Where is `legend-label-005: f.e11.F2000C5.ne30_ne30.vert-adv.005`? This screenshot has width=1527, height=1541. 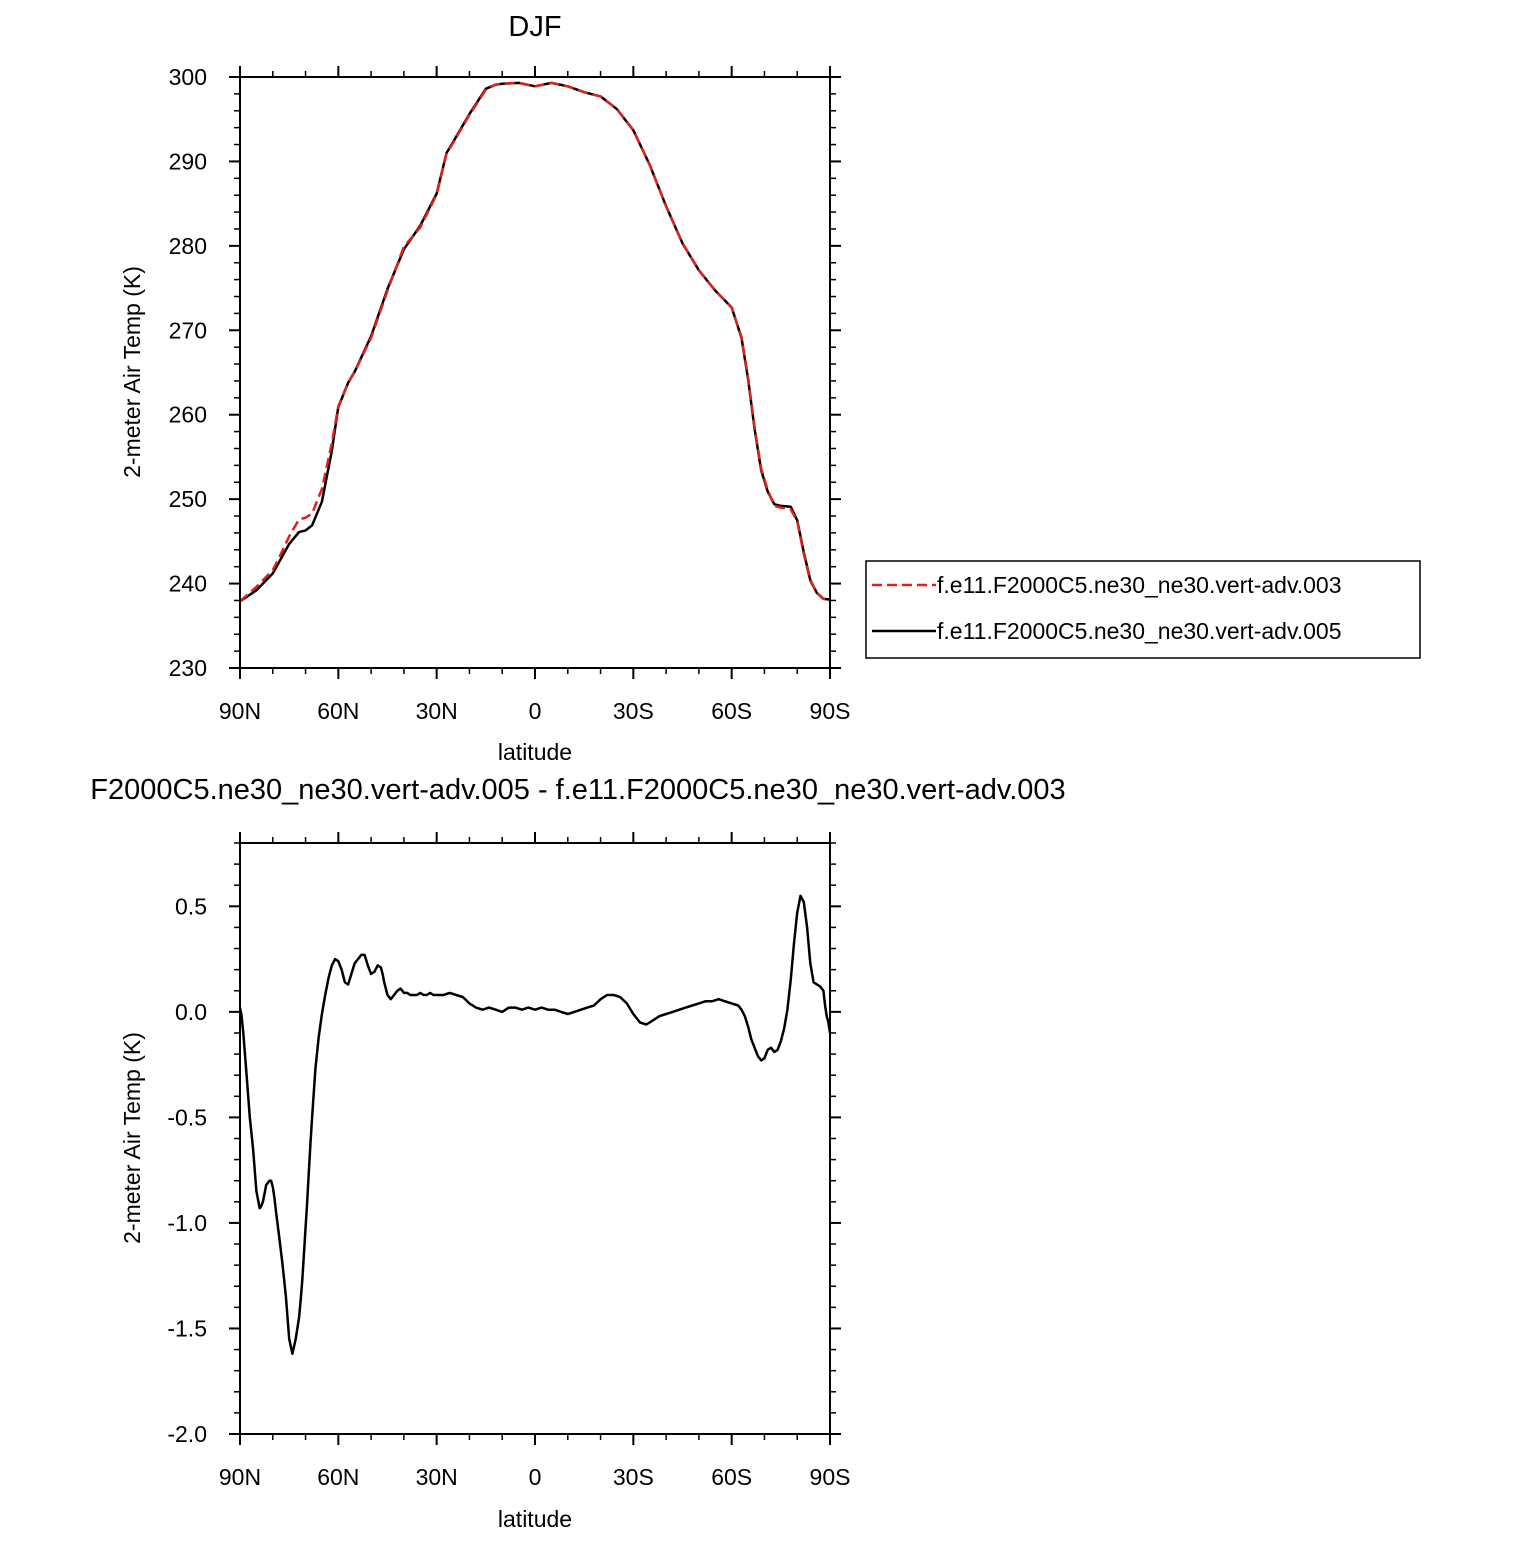
legend-label-005: f.e11.F2000C5.ne30_ne30.vert-adv.005 is located at coordinates (1139, 631).